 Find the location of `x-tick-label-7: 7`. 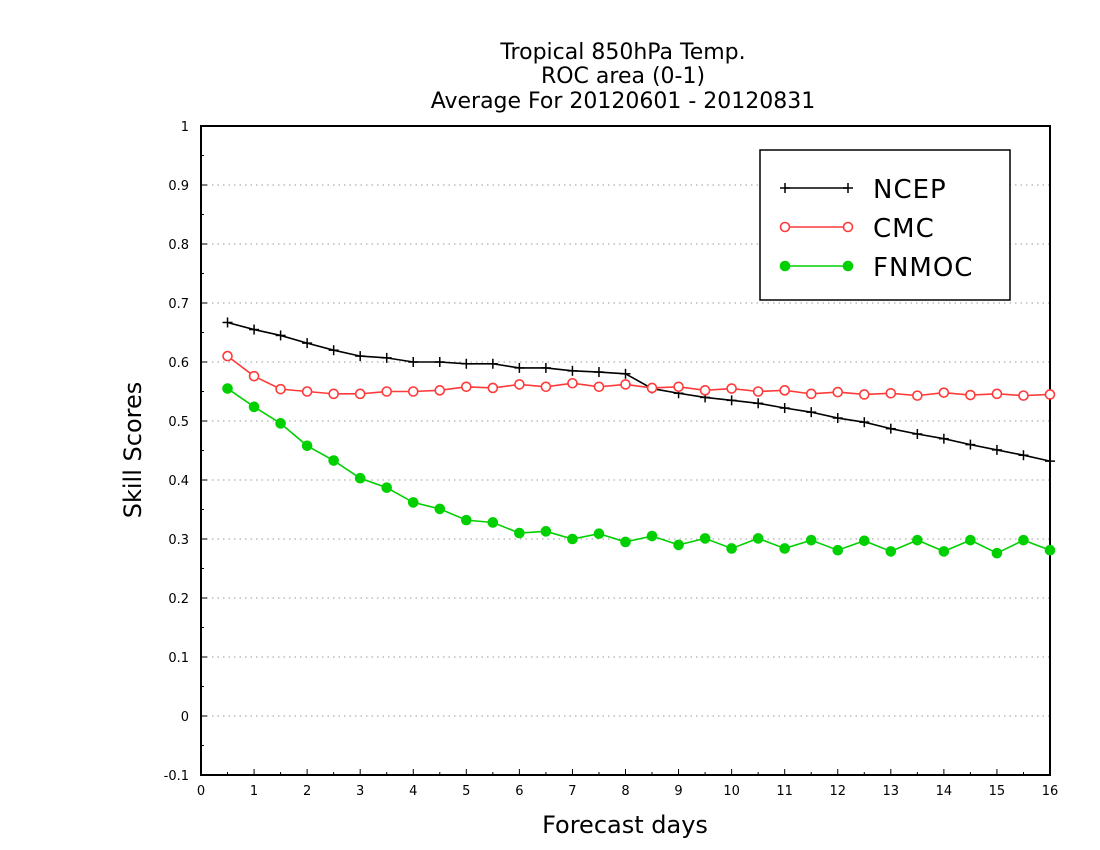

x-tick-label-7: 7 is located at coordinates (572, 791).